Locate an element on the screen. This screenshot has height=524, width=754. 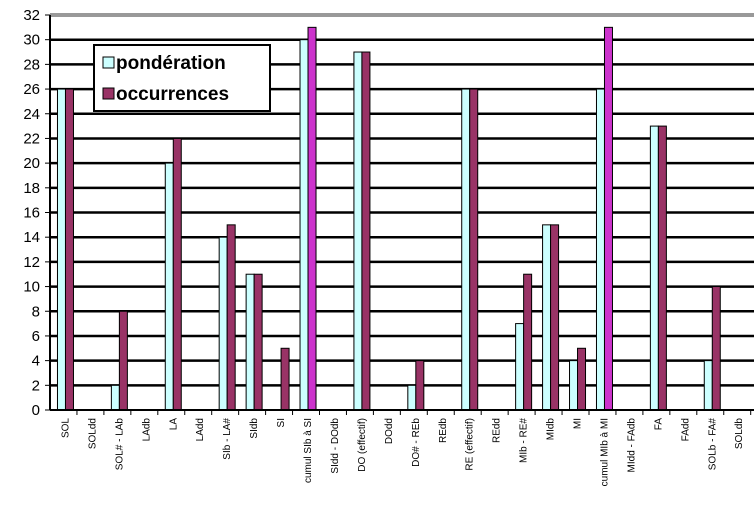
x-tick-label: SOL is located at coordinates (65, 428).